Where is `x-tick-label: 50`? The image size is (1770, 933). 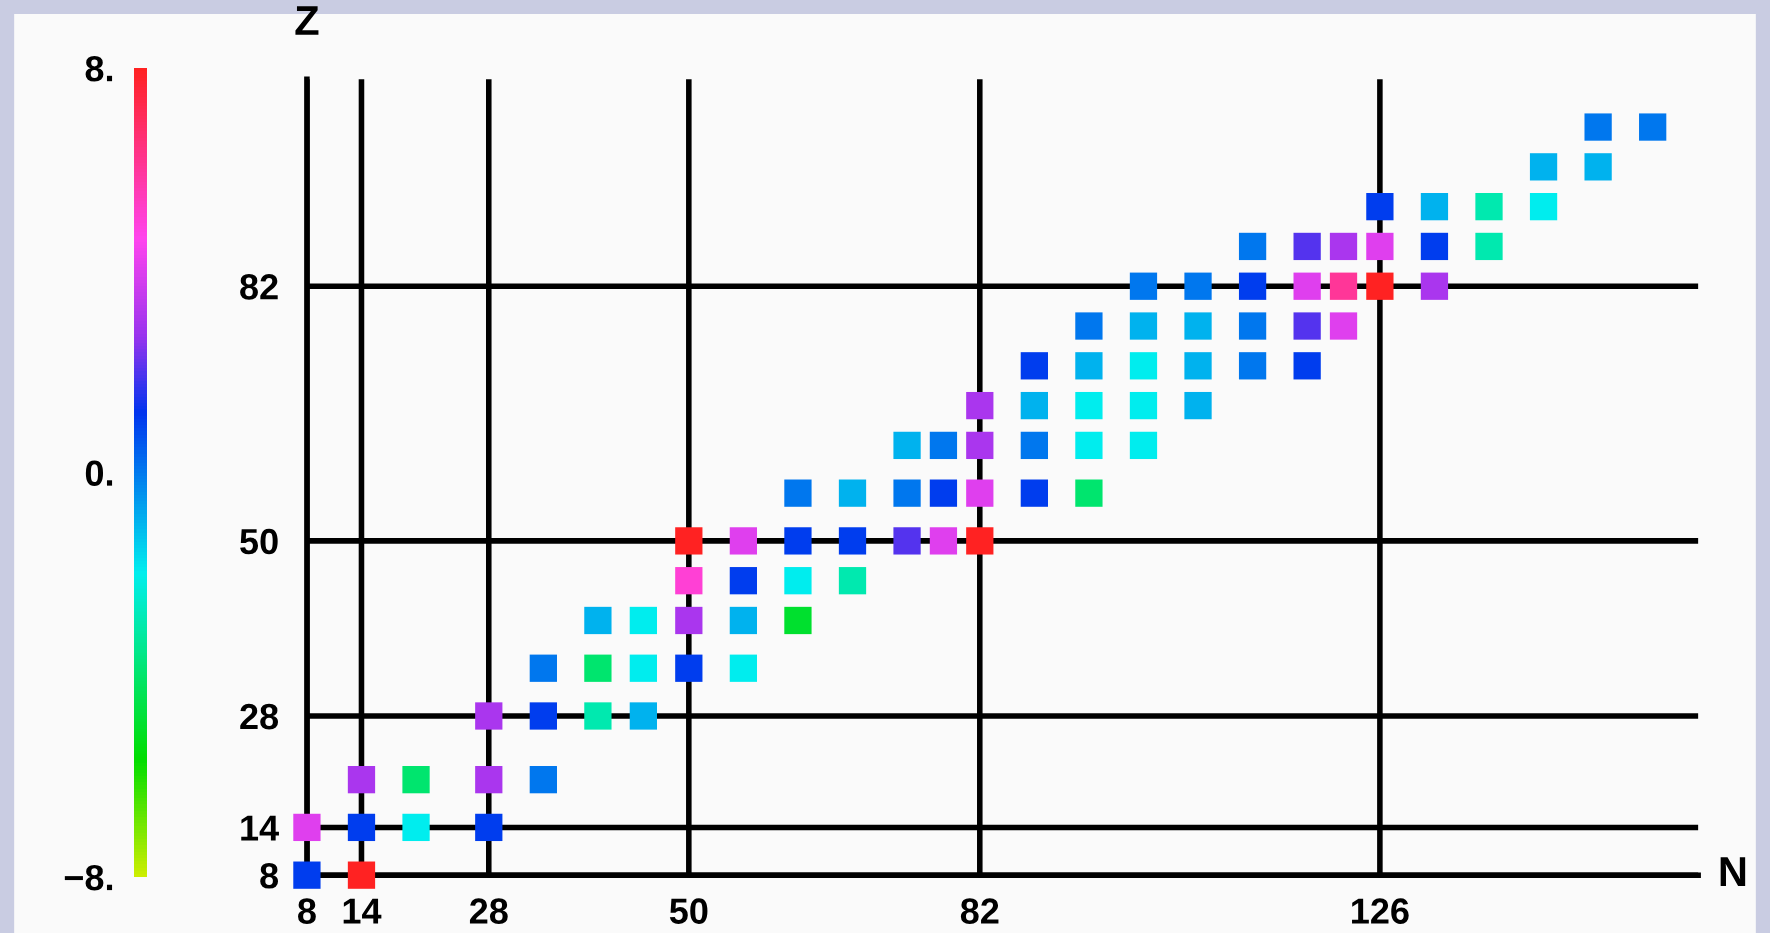 x-tick-label: 50 is located at coordinates (688, 911).